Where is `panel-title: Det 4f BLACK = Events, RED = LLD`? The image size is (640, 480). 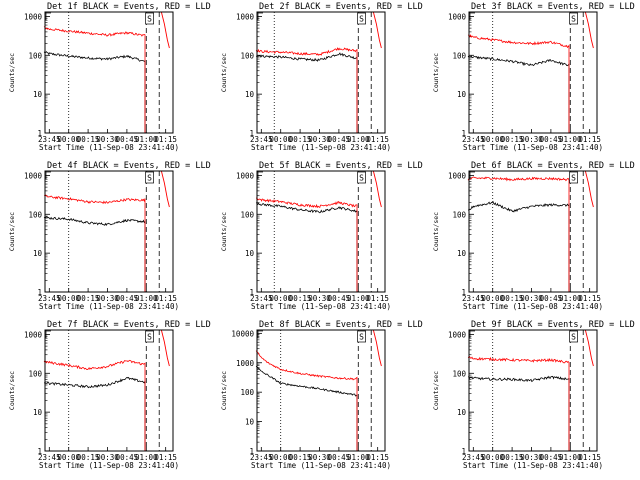
panel-title: Det 4f BLACK = Events, RED = LLD is located at coordinates (129, 166).